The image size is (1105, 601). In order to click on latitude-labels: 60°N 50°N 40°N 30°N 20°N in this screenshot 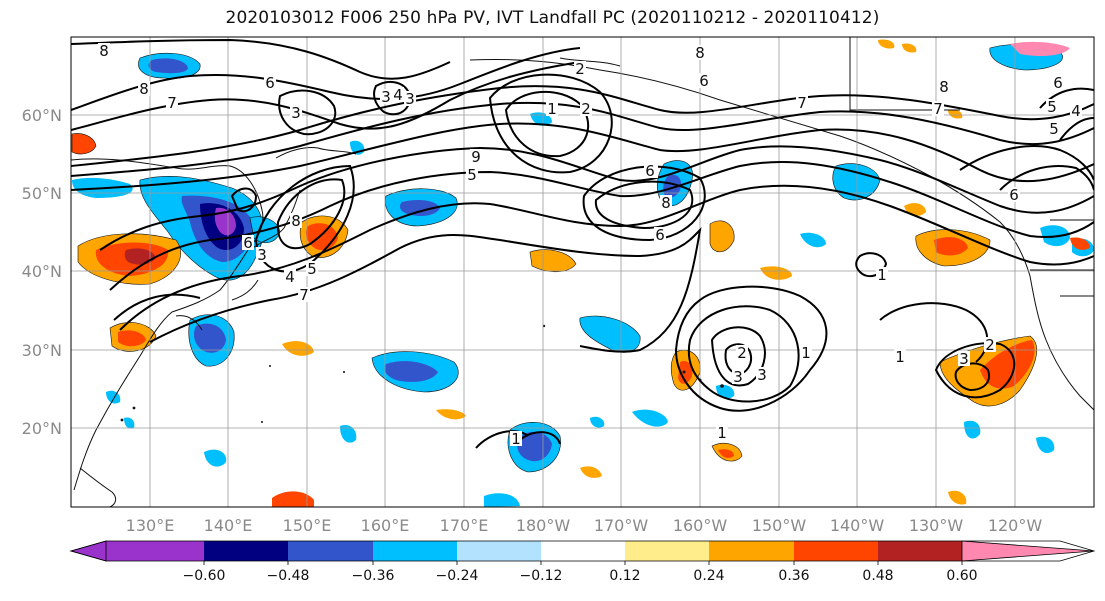, I will do `click(42, 272)`.